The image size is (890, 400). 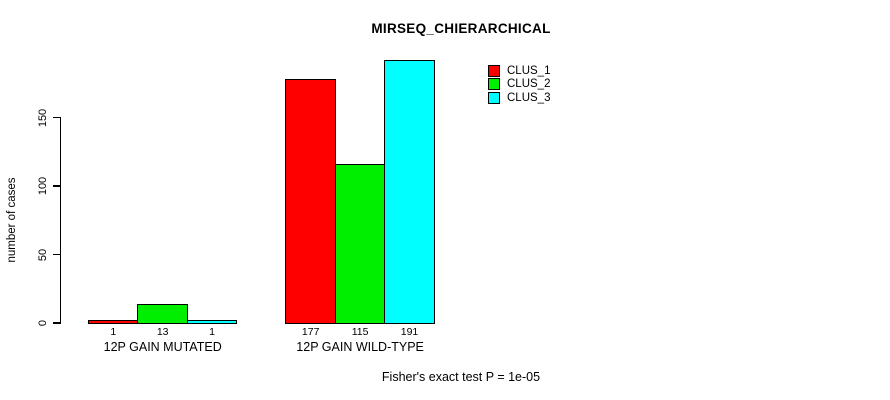 What do you see at coordinates (409, 332) in the screenshot?
I see `bar-value-label: 191` at bounding box center [409, 332].